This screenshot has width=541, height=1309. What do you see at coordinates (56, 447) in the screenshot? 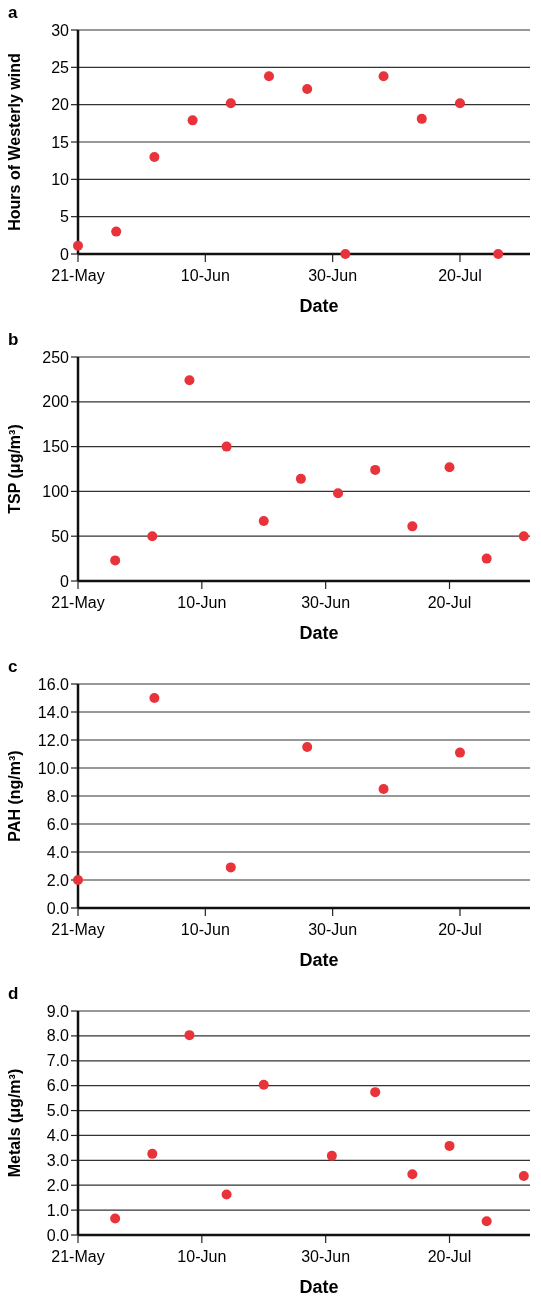
I see `y-tick-label: 150` at bounding box center [56, 447].